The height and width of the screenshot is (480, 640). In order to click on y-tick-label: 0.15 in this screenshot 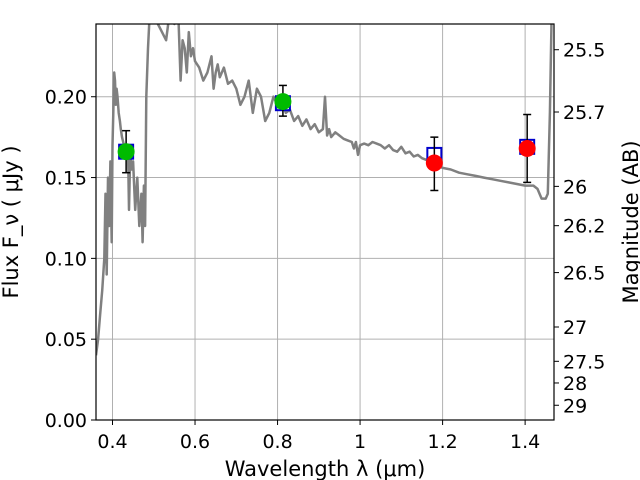, I will do `click(66, 179)`.